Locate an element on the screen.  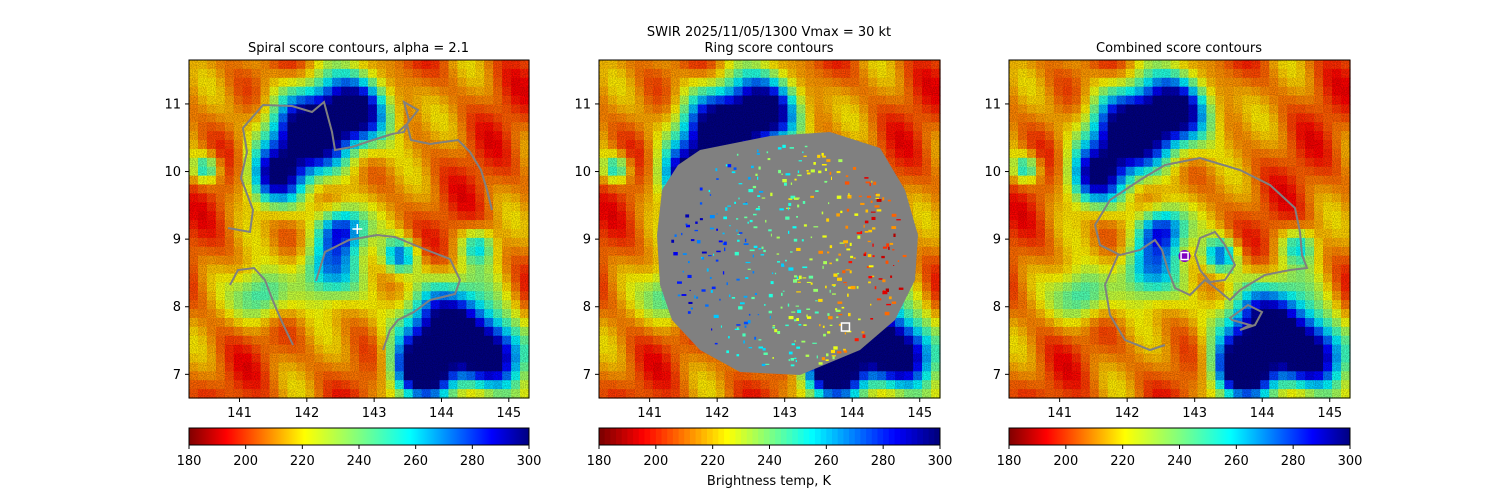
ytick-label: 11 is located at coordinates (172, 104).